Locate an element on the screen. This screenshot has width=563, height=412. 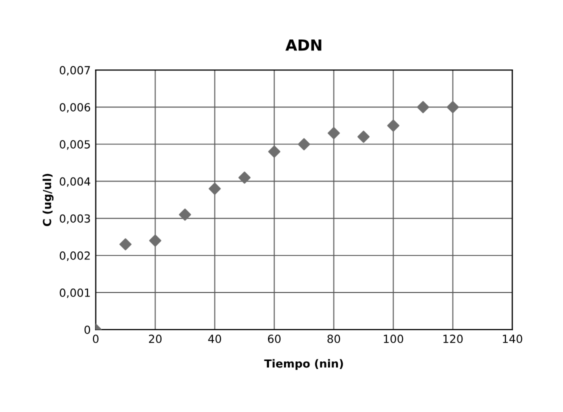
x-tick-label: 60 is located at coordinates (274, 339).